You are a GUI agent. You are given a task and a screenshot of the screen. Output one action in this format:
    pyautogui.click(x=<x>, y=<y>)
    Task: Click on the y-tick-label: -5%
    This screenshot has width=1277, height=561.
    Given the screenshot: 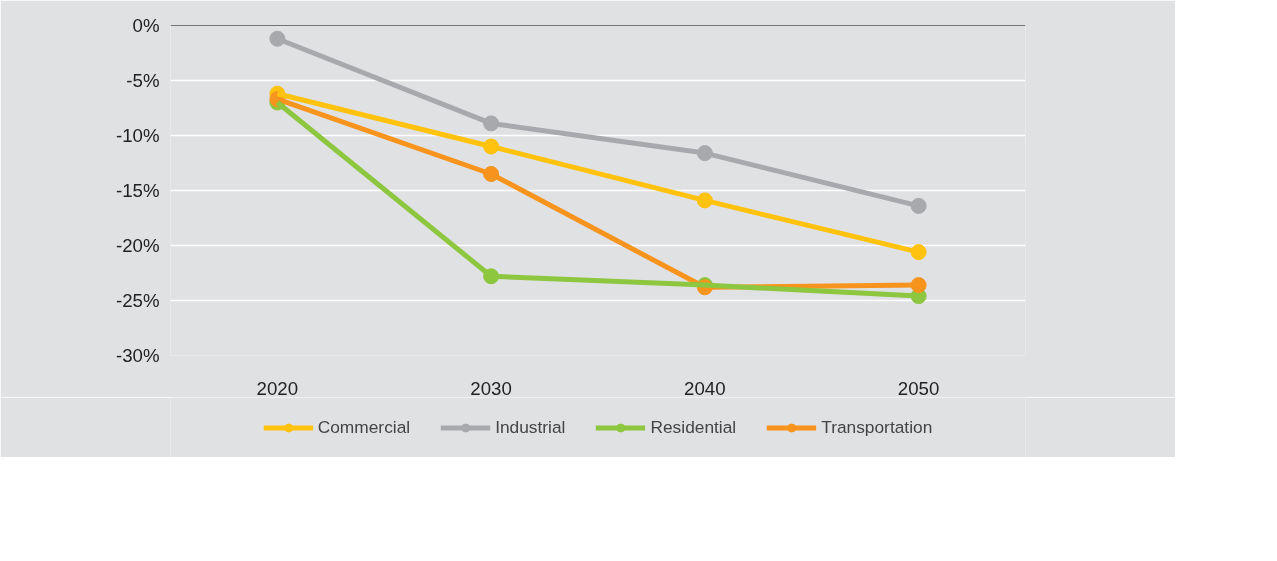 What is the action you would take?
    pyautogui.click(x=143, y=80)
    